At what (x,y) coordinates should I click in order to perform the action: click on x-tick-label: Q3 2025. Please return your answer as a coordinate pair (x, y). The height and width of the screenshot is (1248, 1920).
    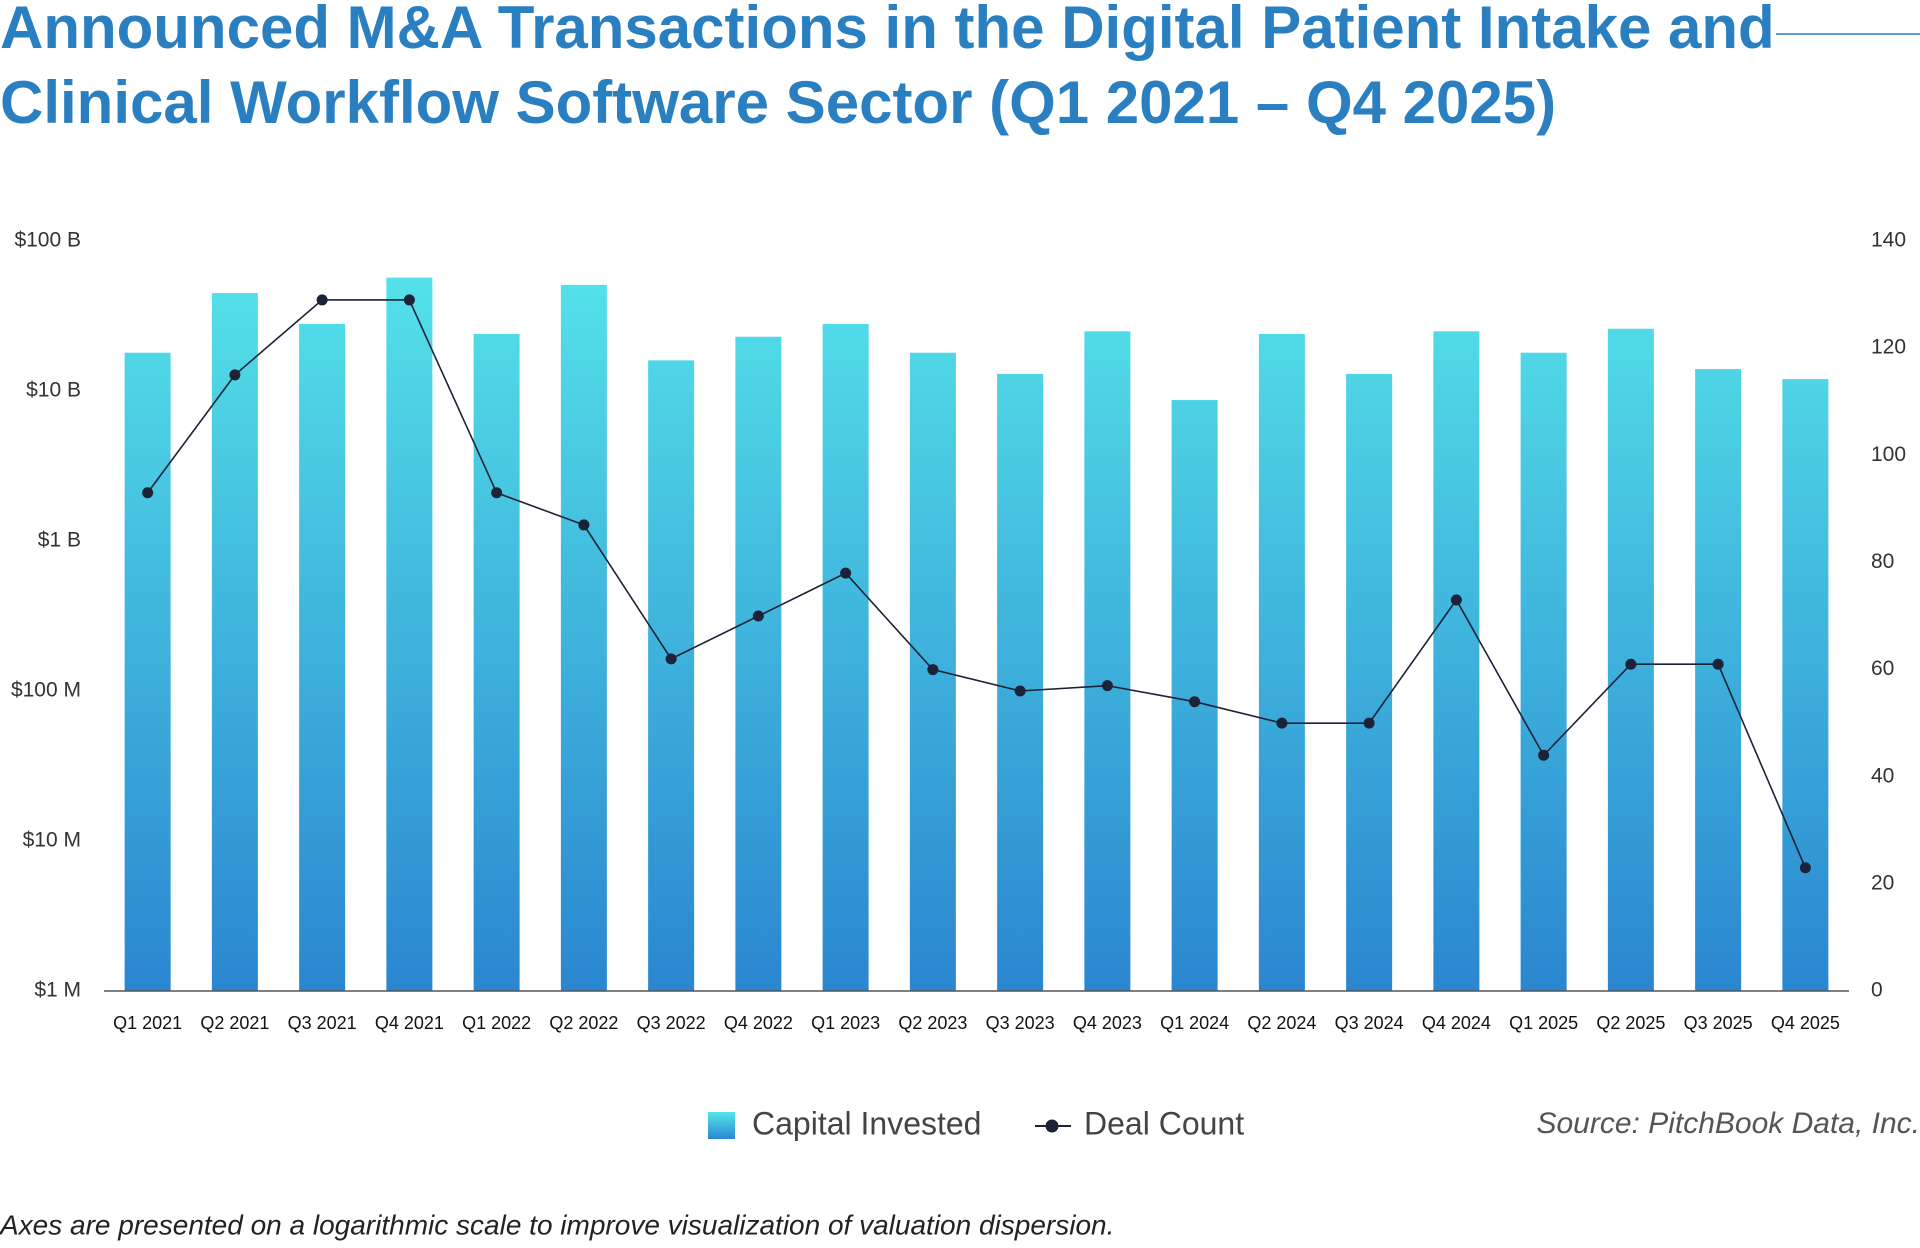
    Looking at the image, I should click on (1718, 1023).